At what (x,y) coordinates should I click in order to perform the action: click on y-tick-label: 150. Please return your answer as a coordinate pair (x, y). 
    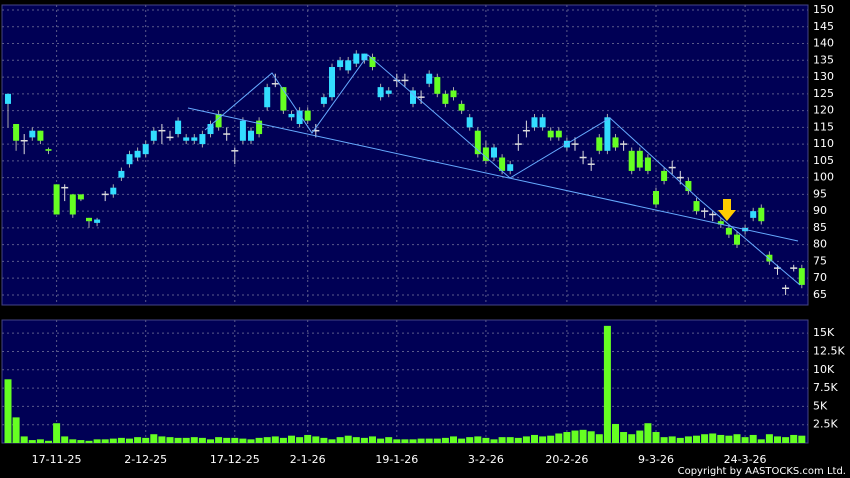
    Looking at the image, I should click on (823, 9).